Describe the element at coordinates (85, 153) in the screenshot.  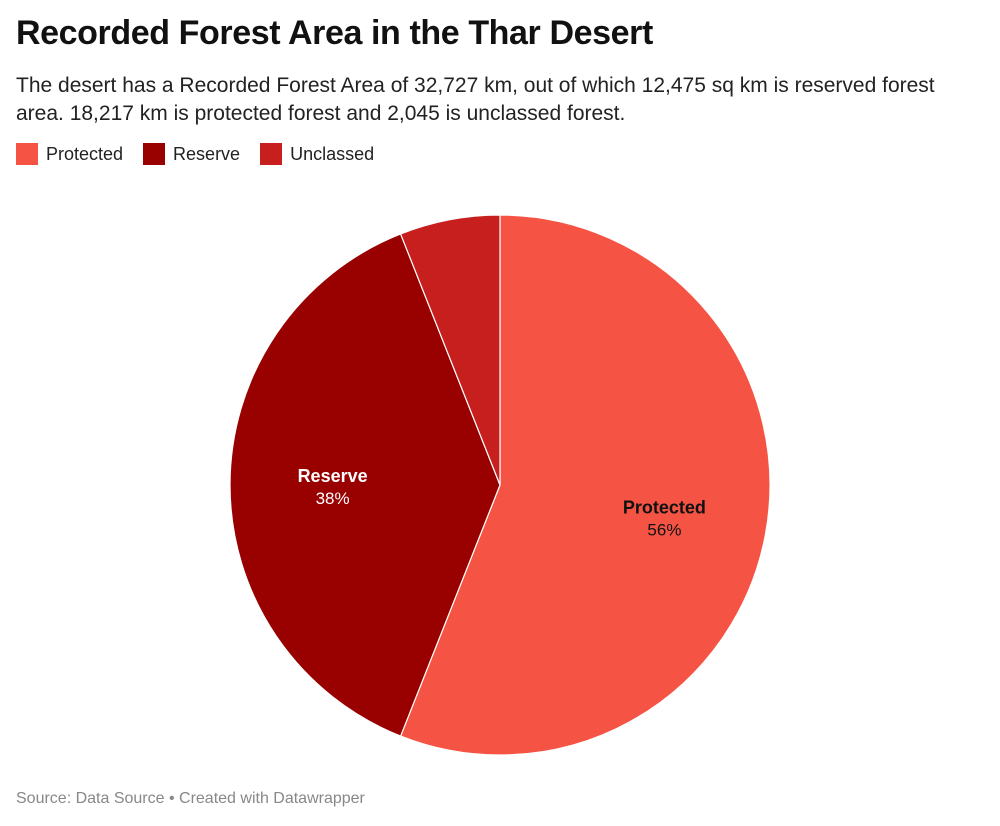
I see `legend-label-protected: Protected` at that location.